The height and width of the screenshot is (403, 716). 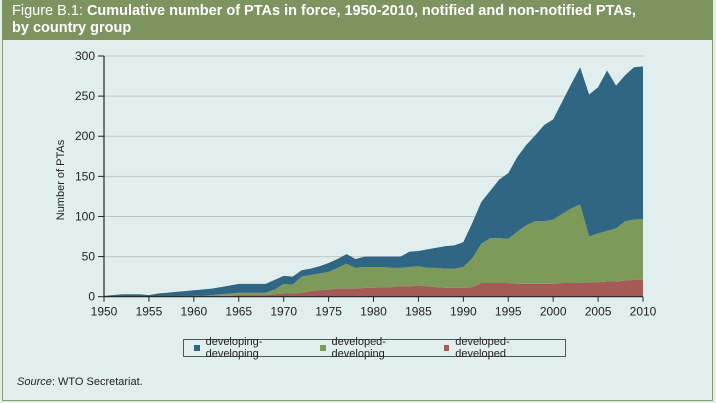 What do you see at coordinates (72, 28) in the screenshot?
I see `figure-title-line2: by country group` at bounding box center [72, 28].